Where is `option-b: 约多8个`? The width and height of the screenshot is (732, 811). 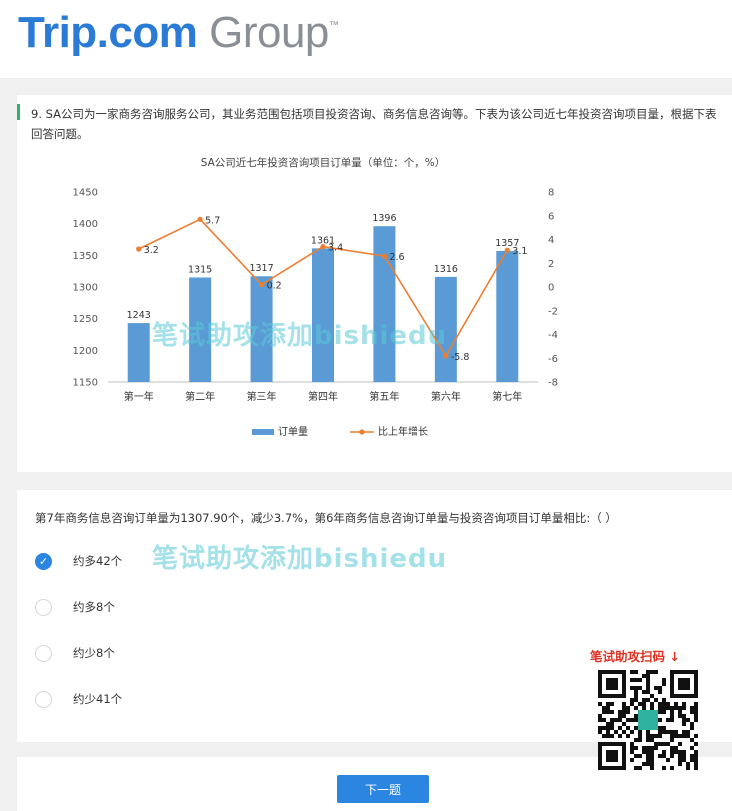
option-b: 约多8个 is located at coordinates (75, 607).